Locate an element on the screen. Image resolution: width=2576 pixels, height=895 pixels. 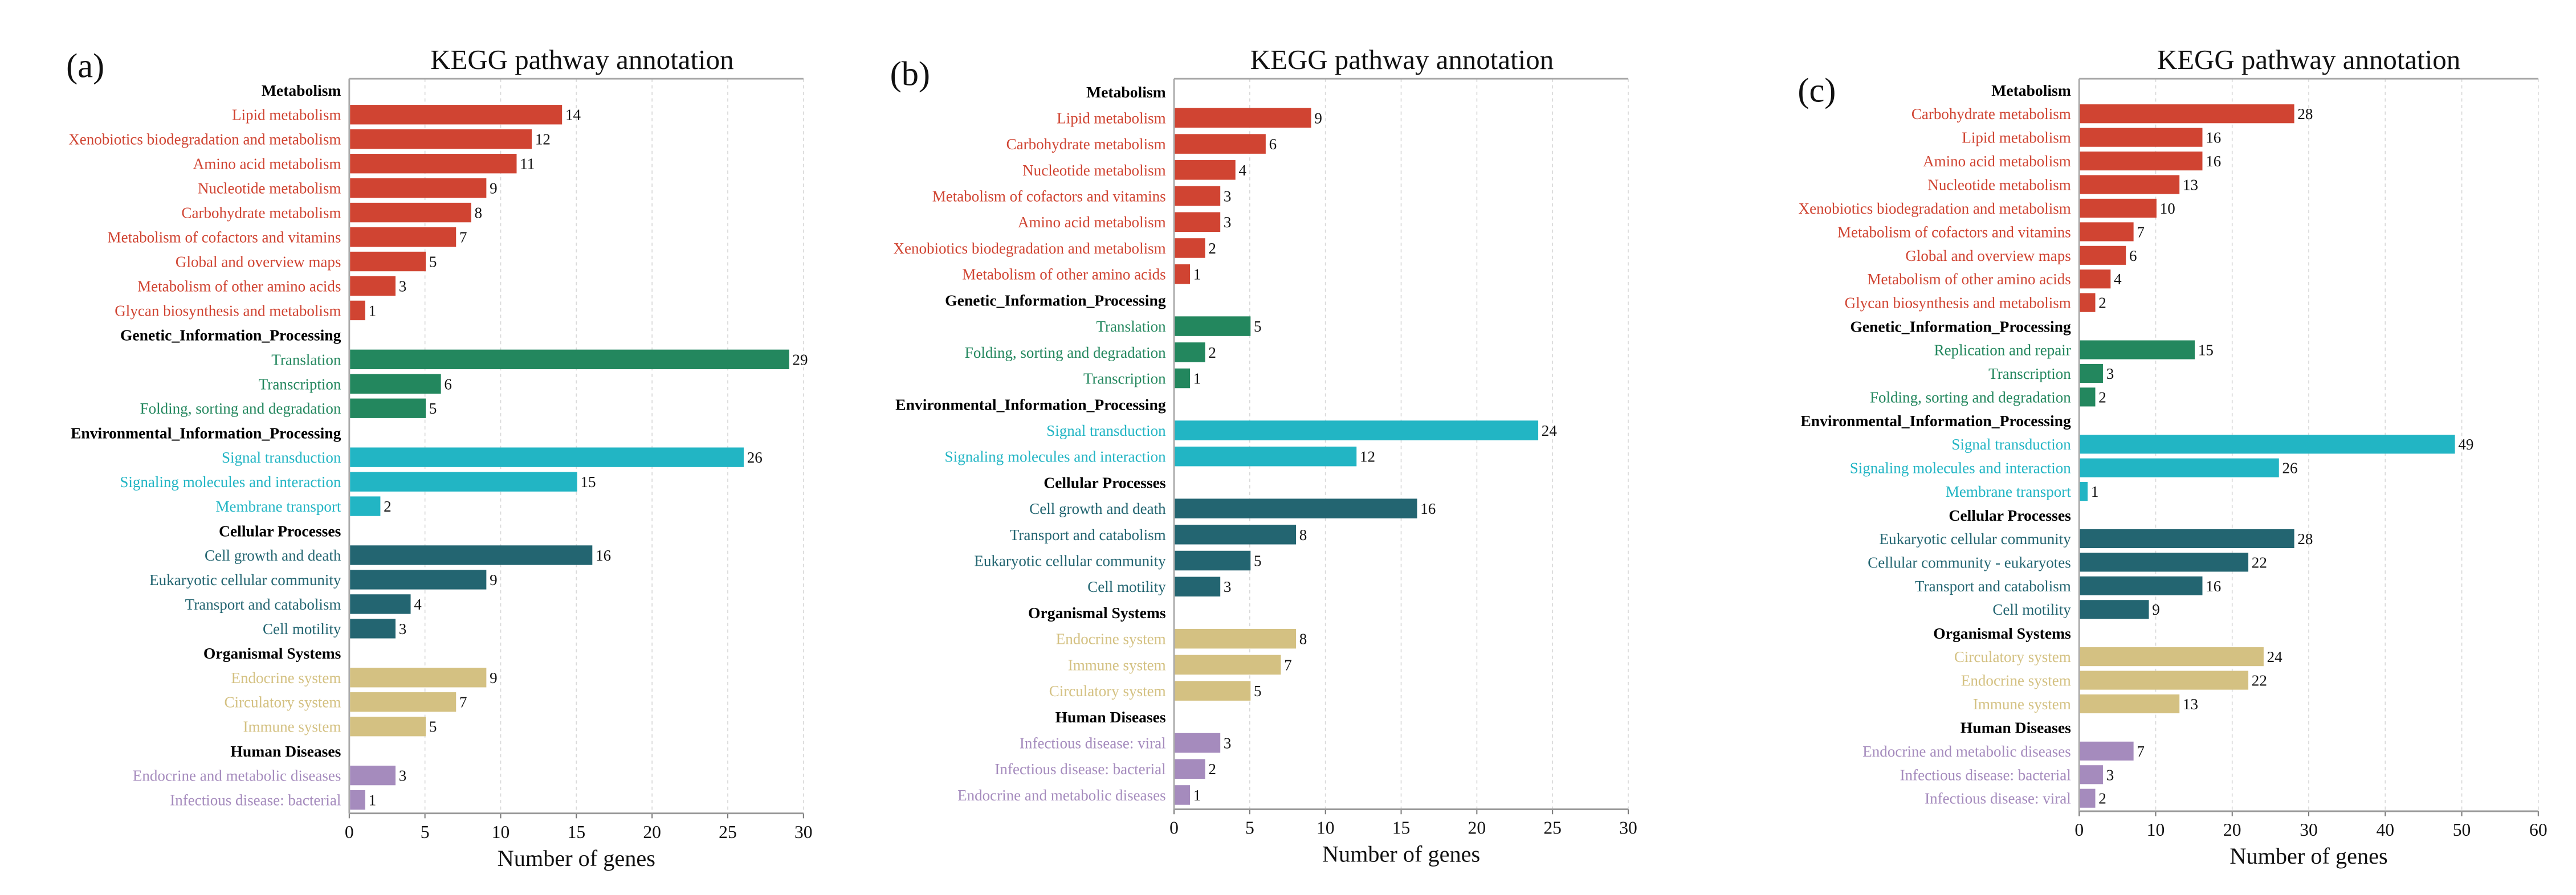
bar-value-label: 15 is located at coordinates (588, 482).